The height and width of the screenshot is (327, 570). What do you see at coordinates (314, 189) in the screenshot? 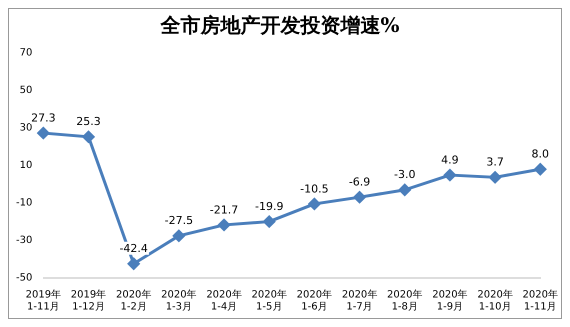
I see `data-label: -10.5` at bounding box center [314, 189].